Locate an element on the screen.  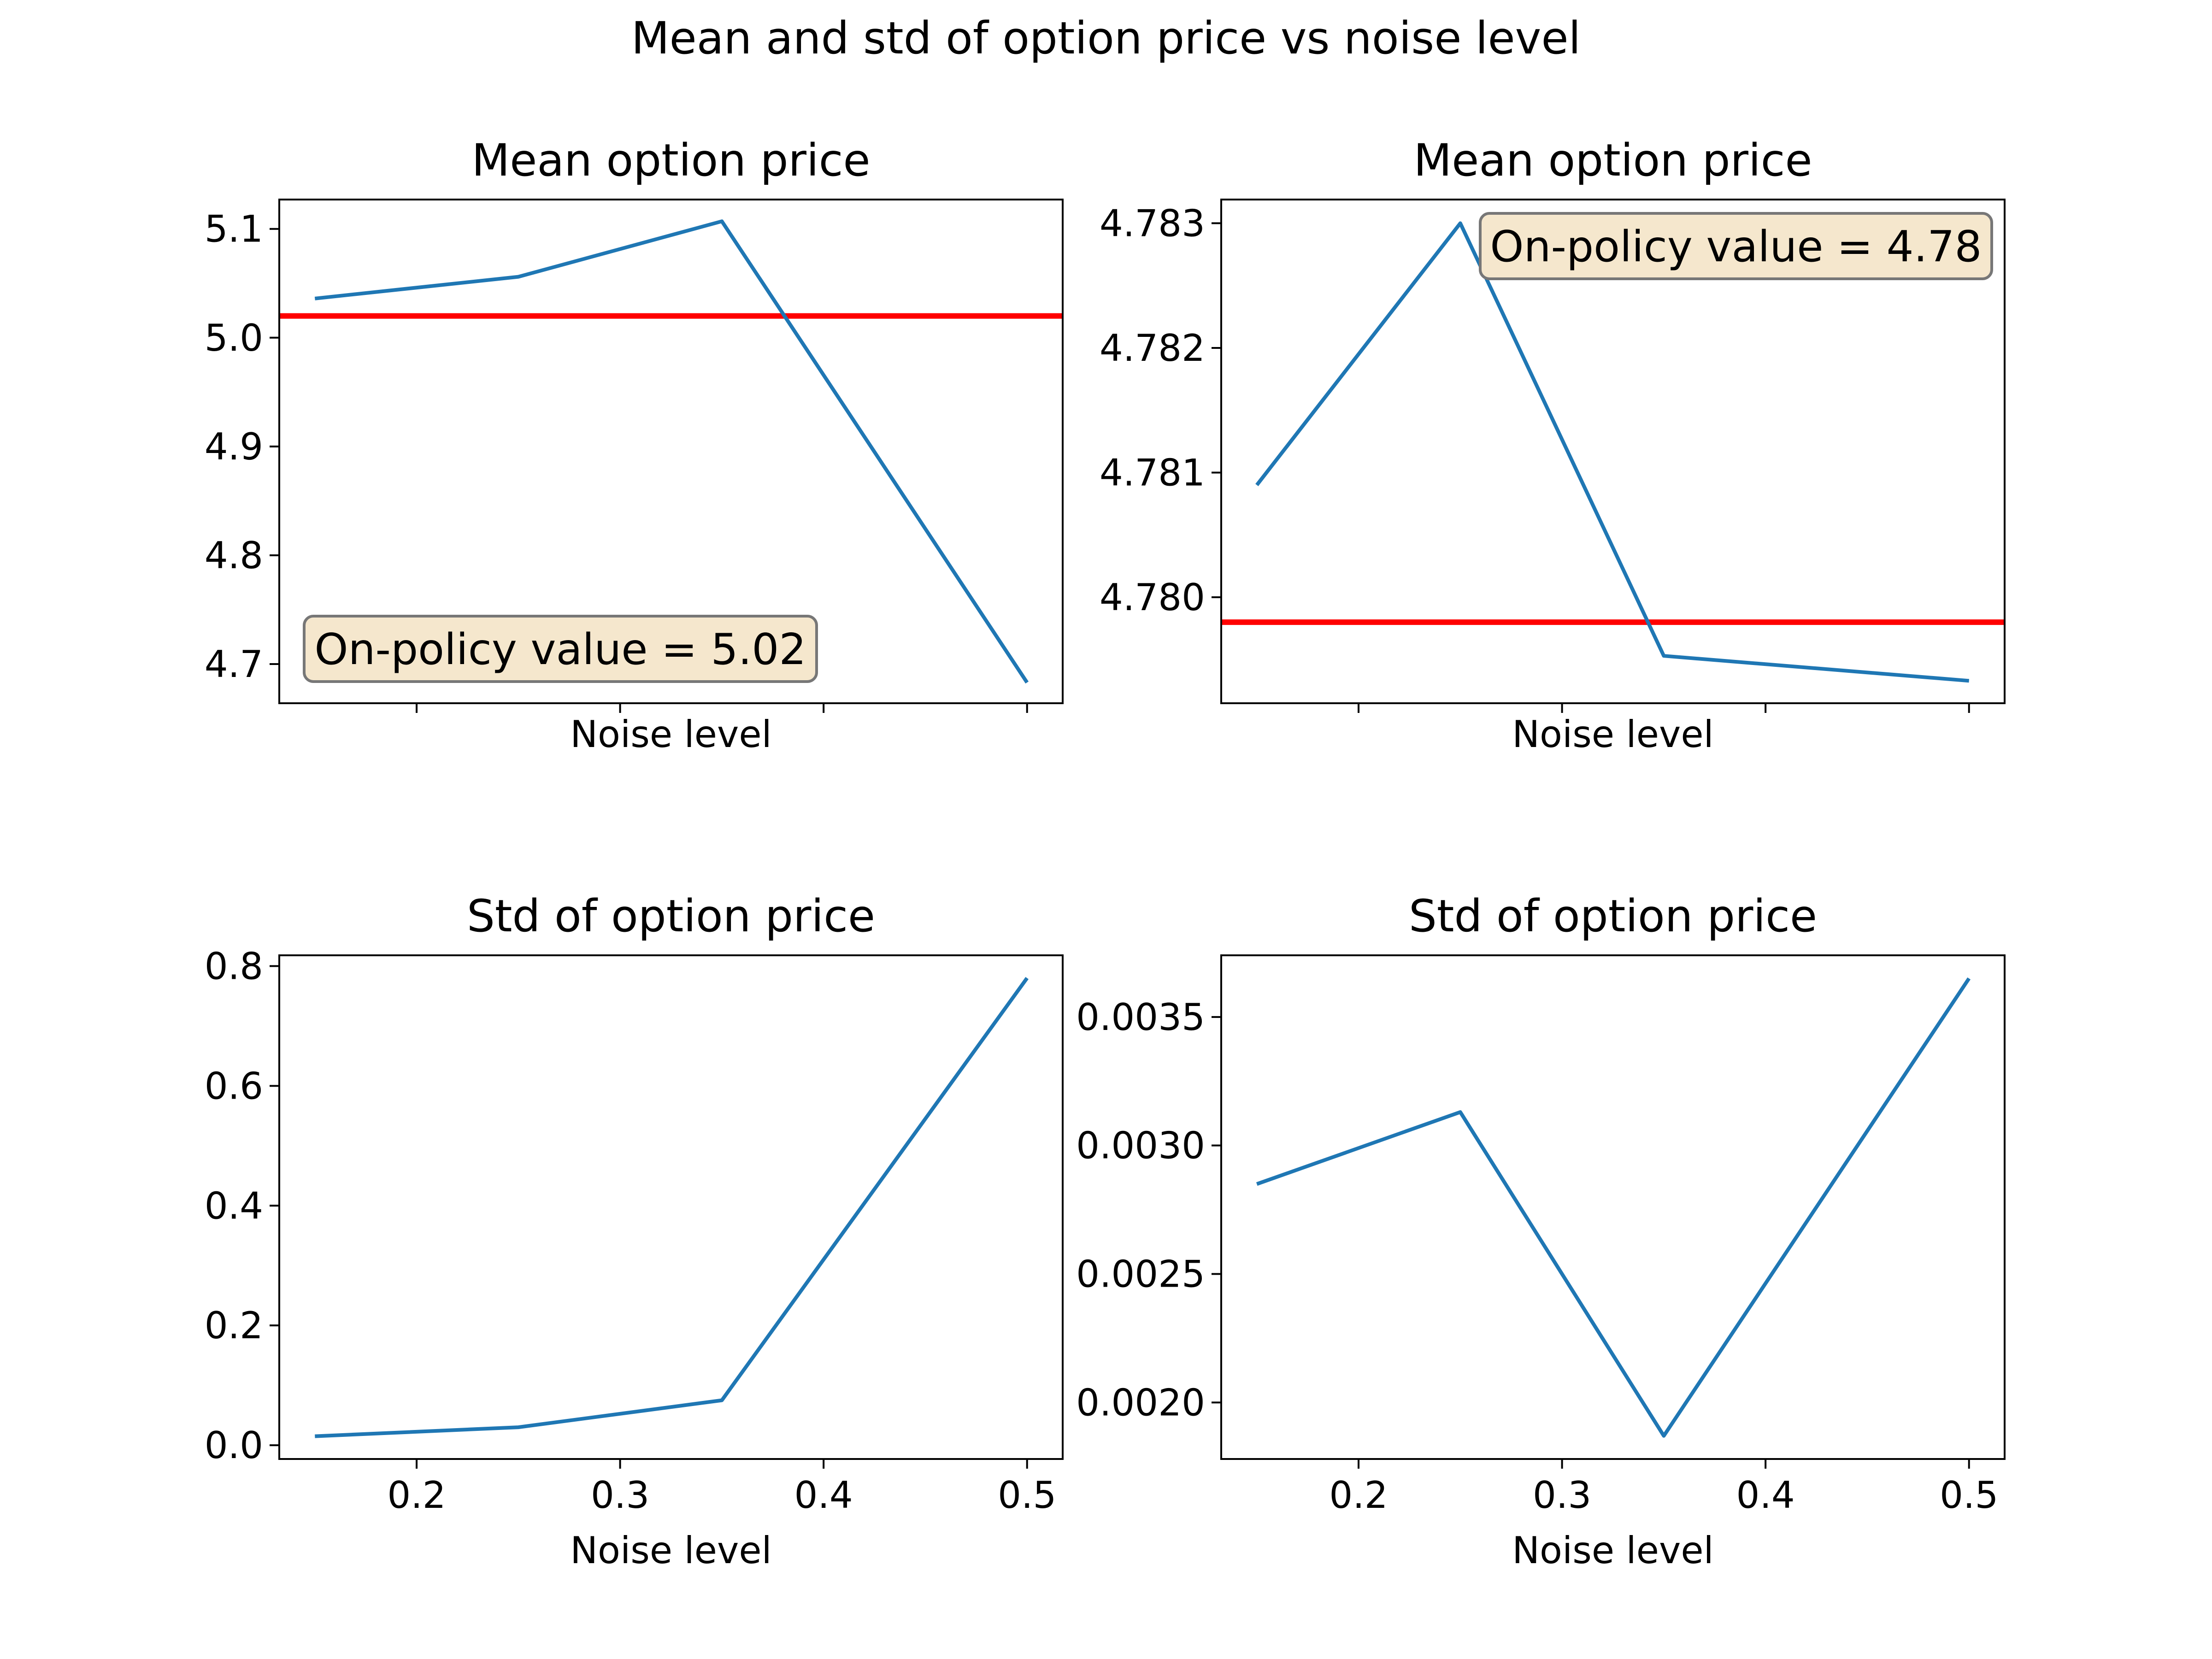
y-tick-label: 0.0035 is located at coordinates (1140, 1017).